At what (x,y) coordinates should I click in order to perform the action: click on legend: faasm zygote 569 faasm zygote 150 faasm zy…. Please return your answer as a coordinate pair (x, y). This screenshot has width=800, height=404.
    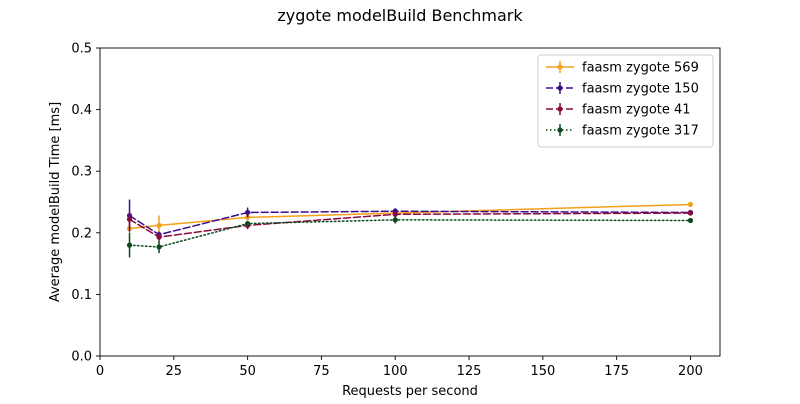
    Looking at the image, I should click on (625, 101).